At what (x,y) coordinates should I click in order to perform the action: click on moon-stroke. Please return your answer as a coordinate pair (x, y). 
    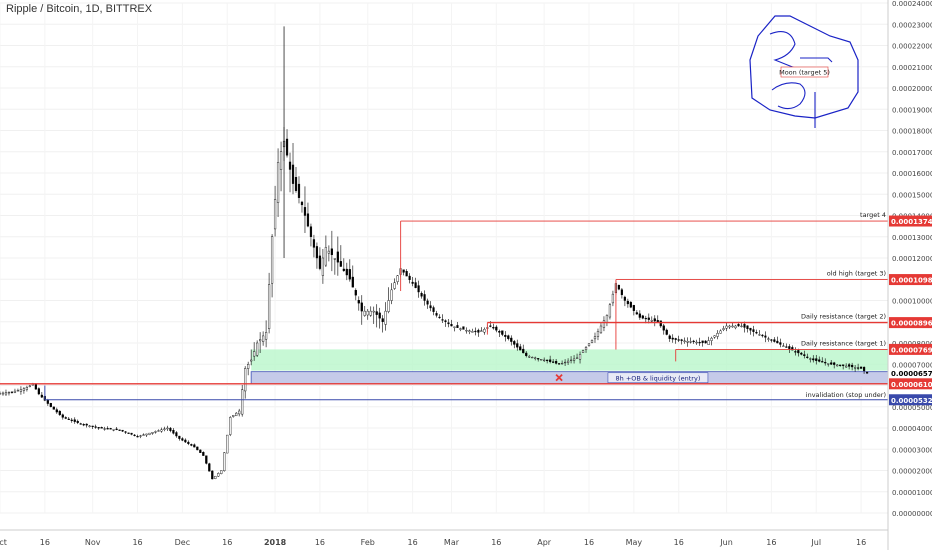
    Looking at the image, I should click on (792, 52).